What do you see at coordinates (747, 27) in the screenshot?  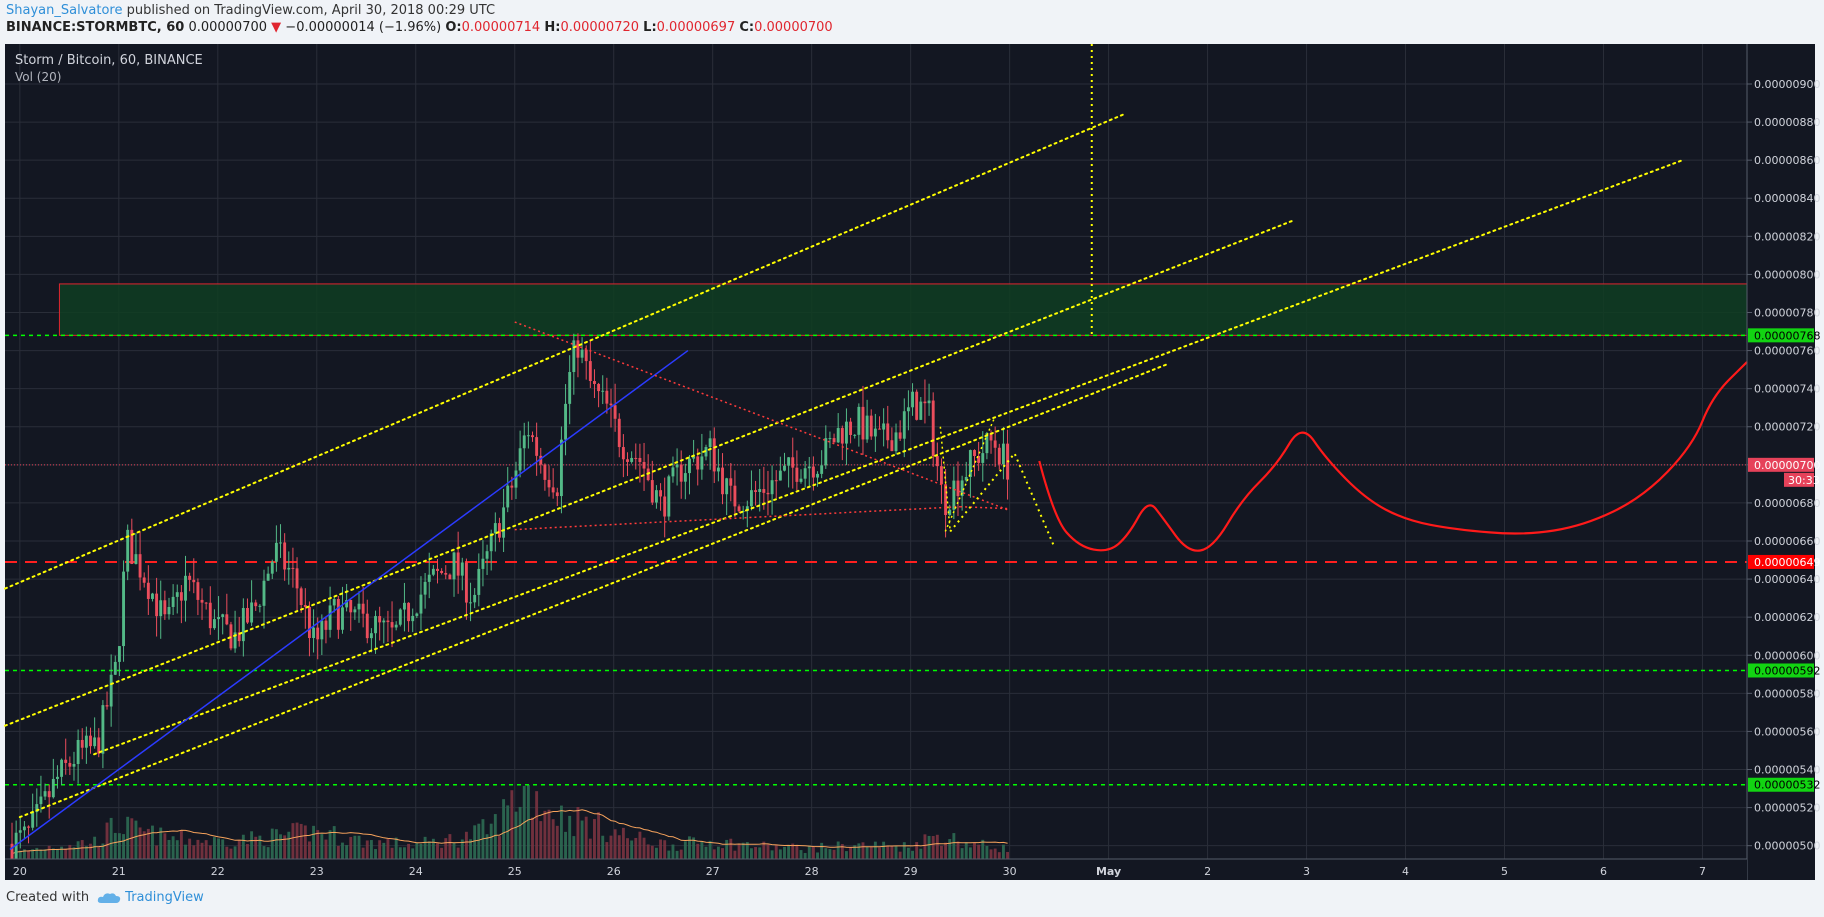 I see `close-label: C:` at bounding box center [747, 27].